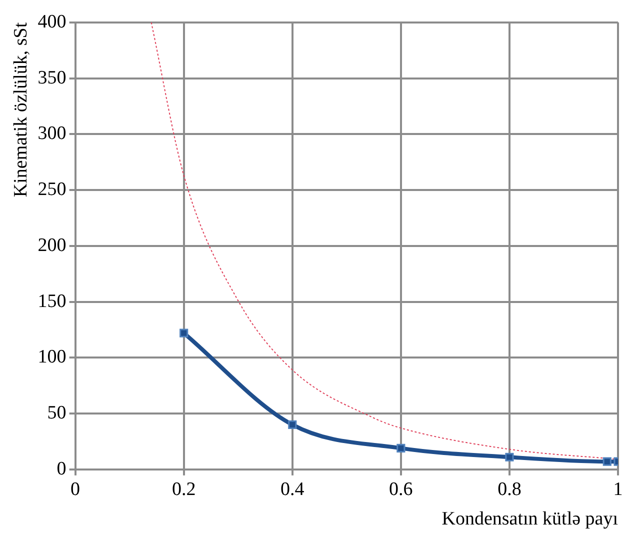 This screenshot has height=543, width=638. I want to click on x-tick-label: 0, so click(75, 489).